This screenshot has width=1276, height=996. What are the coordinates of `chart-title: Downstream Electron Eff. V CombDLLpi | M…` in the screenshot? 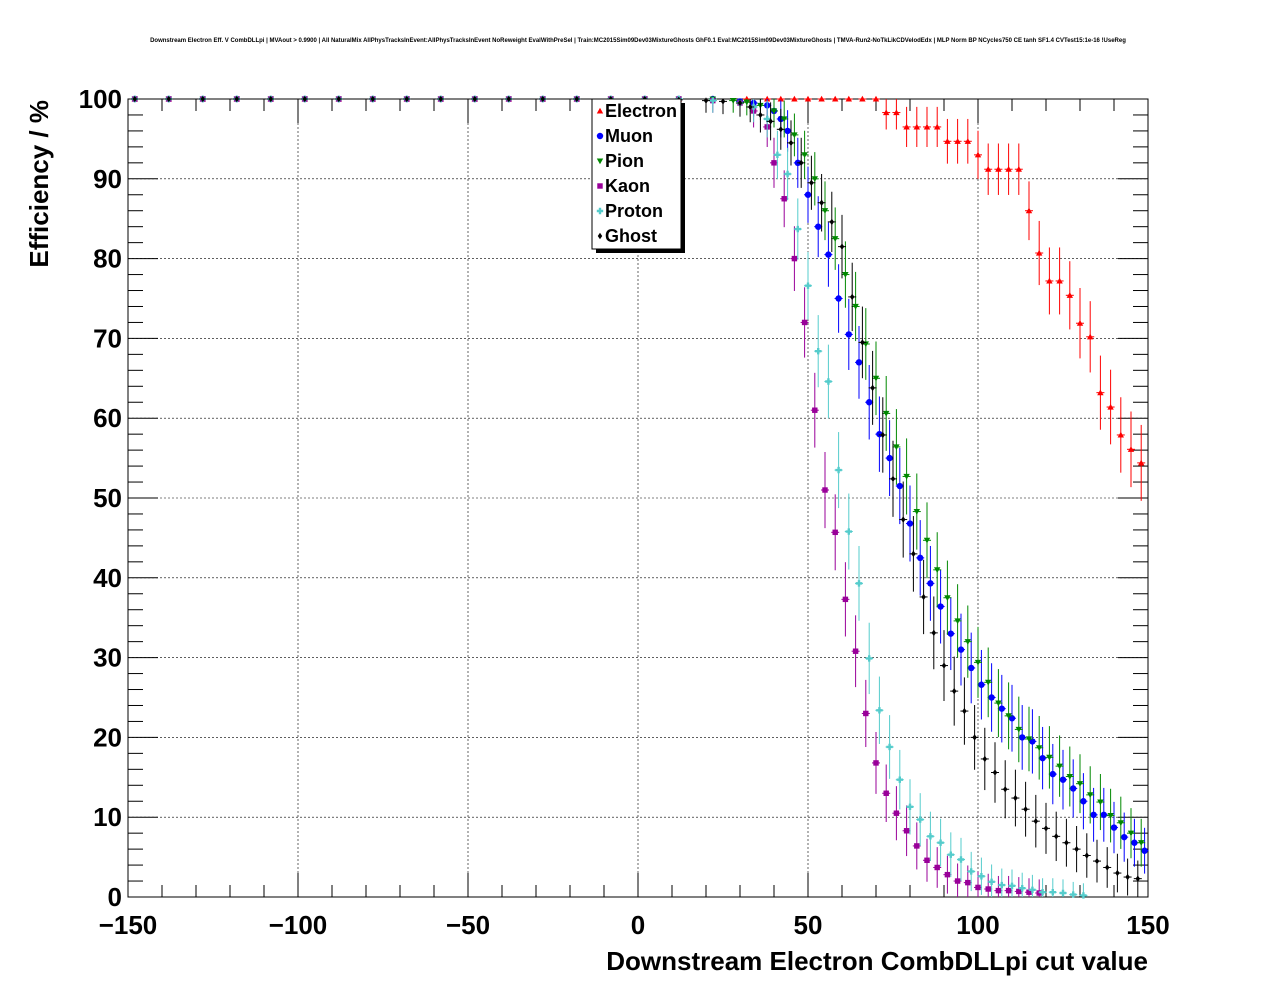 It's located at (638, 41).